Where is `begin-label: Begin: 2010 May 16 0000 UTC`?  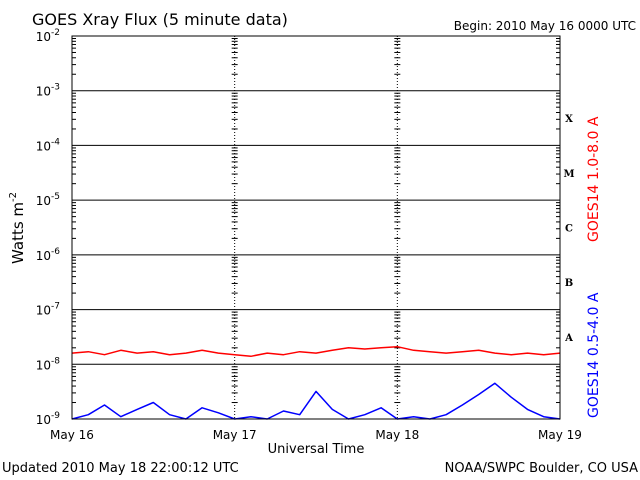
begin-label: Begin: 2010 May 16 0000 UTC is located at coordinates (545, 26).